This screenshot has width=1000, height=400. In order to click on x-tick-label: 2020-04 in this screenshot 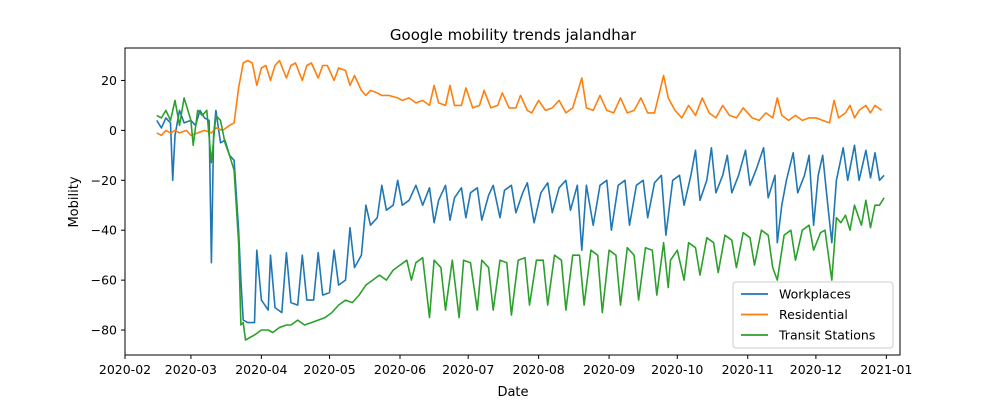, I will do `click(261, 369)`.